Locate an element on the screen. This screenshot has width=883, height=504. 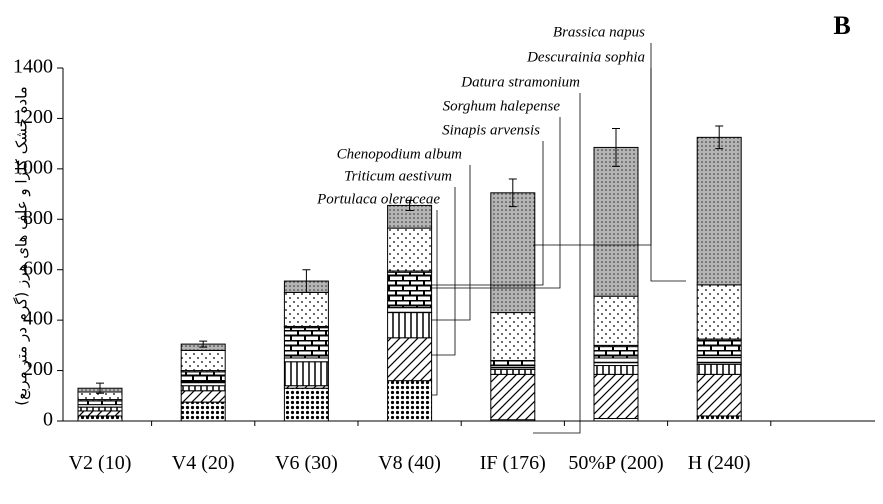
series-label: Brassica napus is located at coordinates (599, 32).